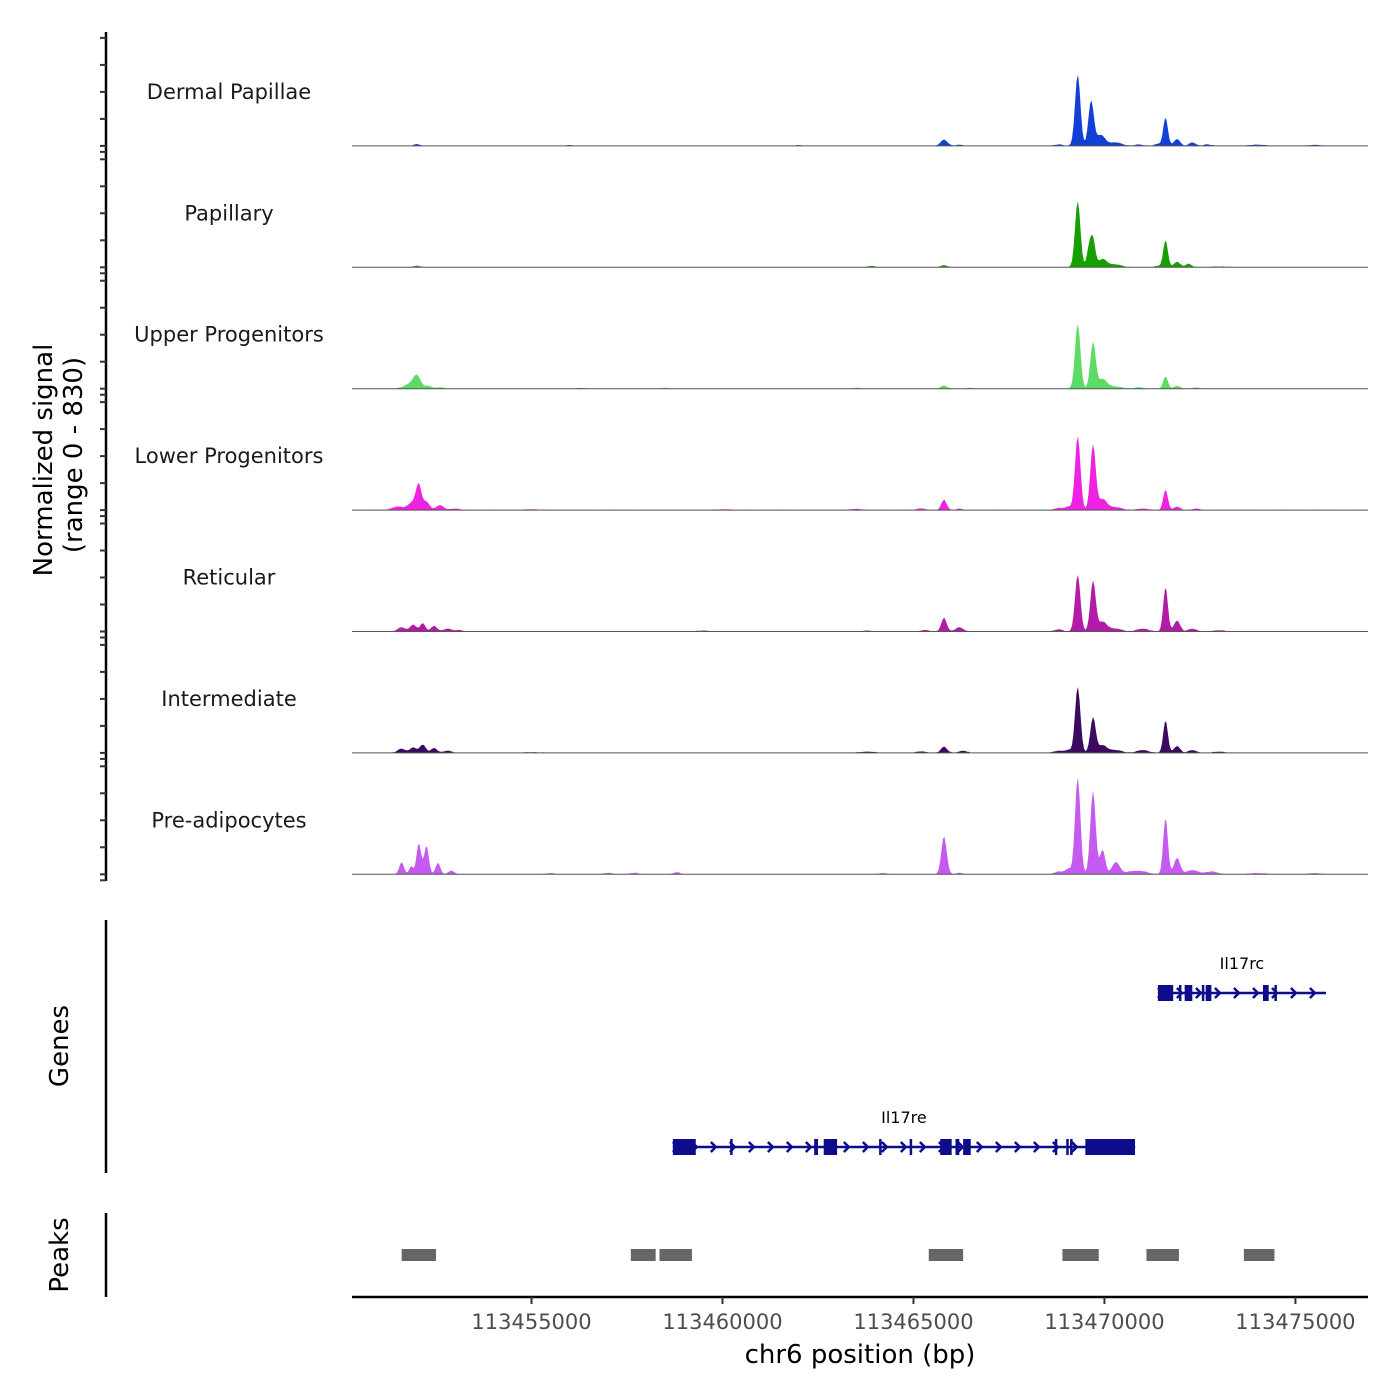 The image size is (1400, 1400). I want to click on track-lower-progenitors: Lower Progenitors, so click(751, 473).